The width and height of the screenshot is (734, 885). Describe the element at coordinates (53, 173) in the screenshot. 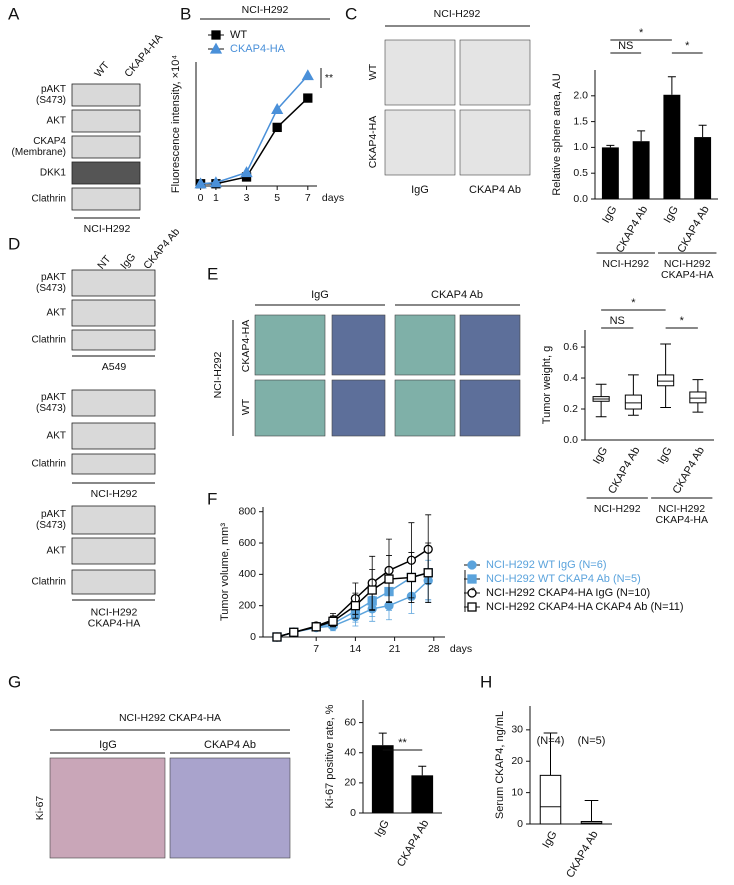

I see `blot-row-label: DKK1` at that location.